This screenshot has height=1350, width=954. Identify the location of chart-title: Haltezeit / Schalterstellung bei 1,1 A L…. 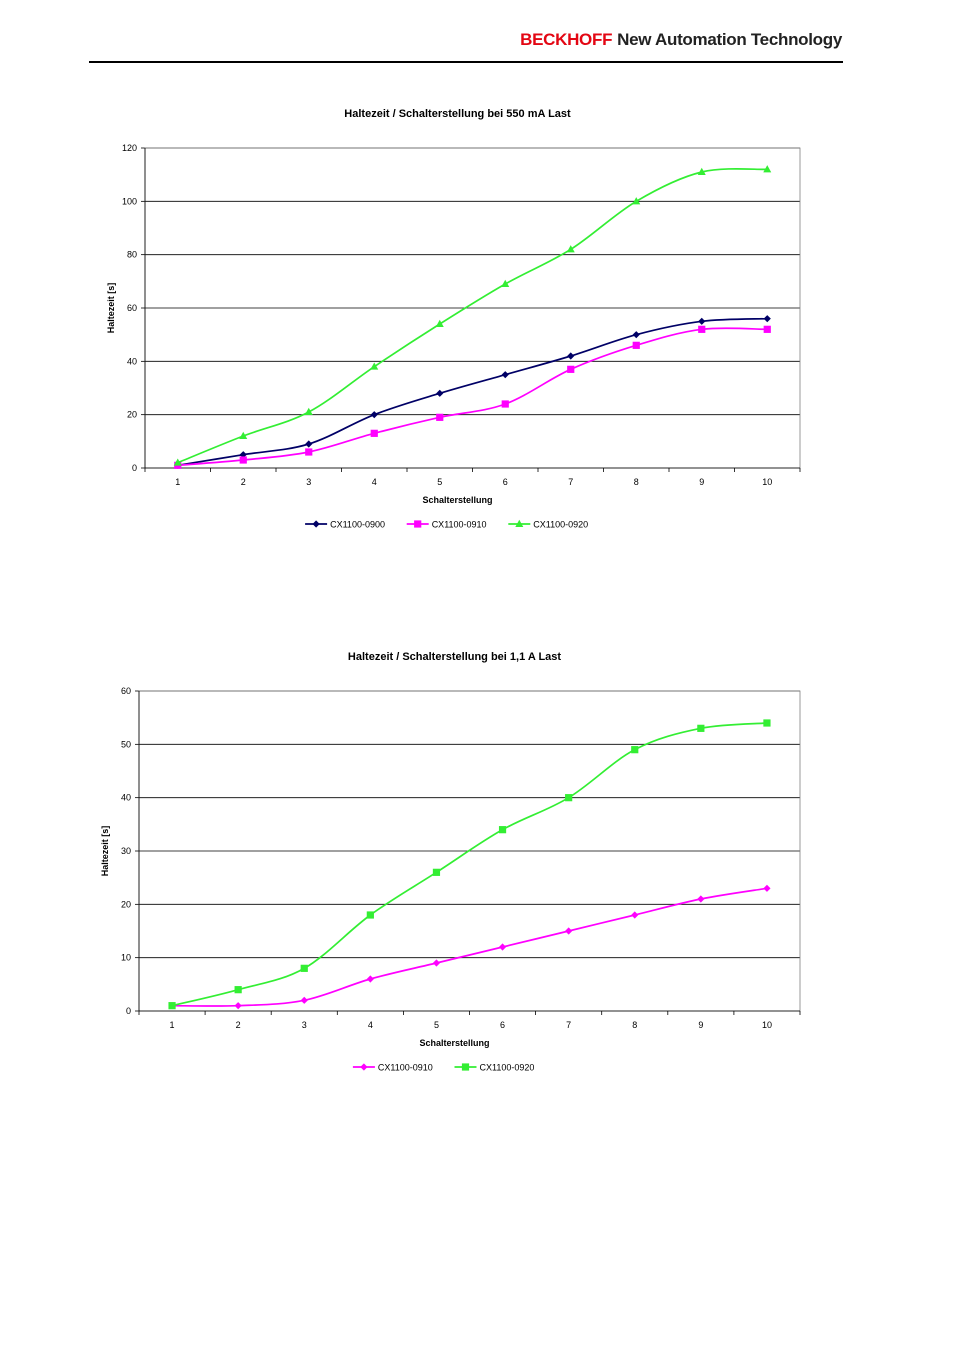
(454, 657).